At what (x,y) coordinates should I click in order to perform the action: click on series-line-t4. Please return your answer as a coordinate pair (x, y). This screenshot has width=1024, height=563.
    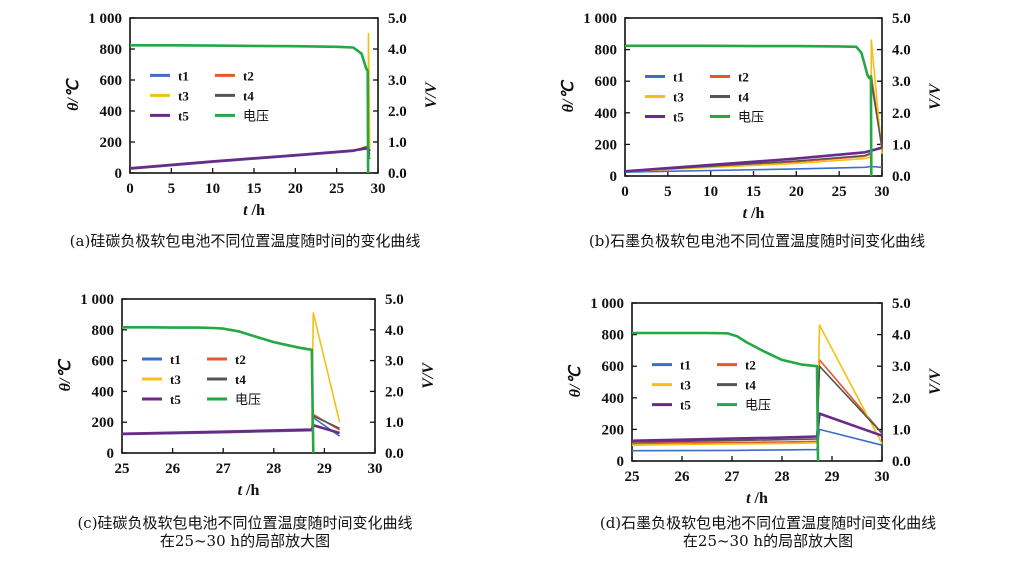
    Looking at the image, I should click on (757, 404).